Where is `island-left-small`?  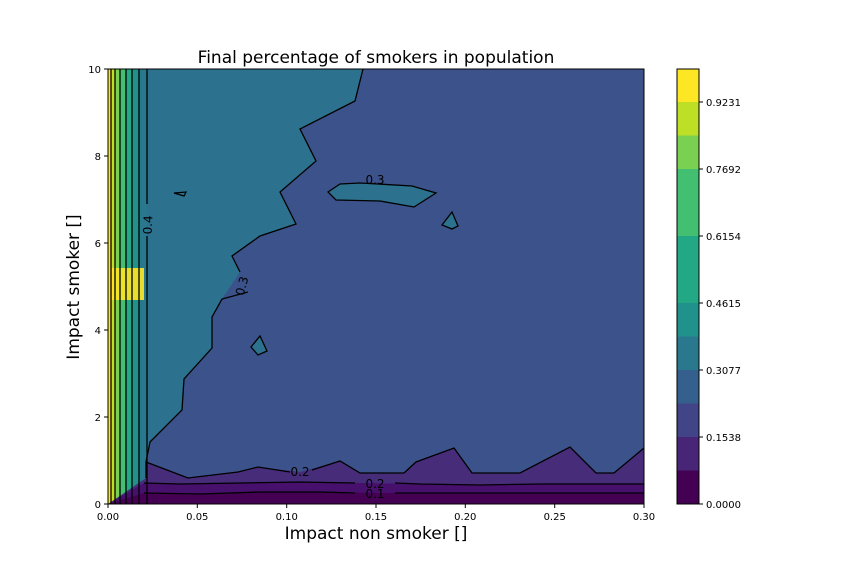
island-left-small is located at coordinates (180, 194).